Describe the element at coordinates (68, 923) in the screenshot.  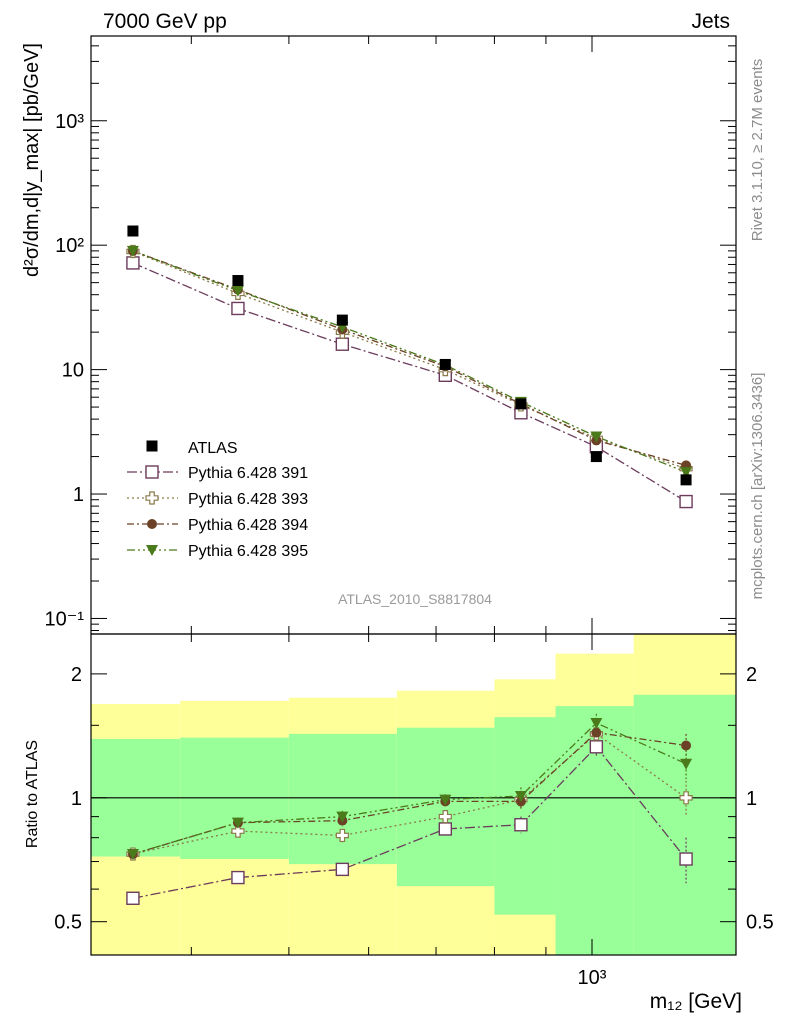
I see `y-tick-label-bottom: 0.5` at that location.